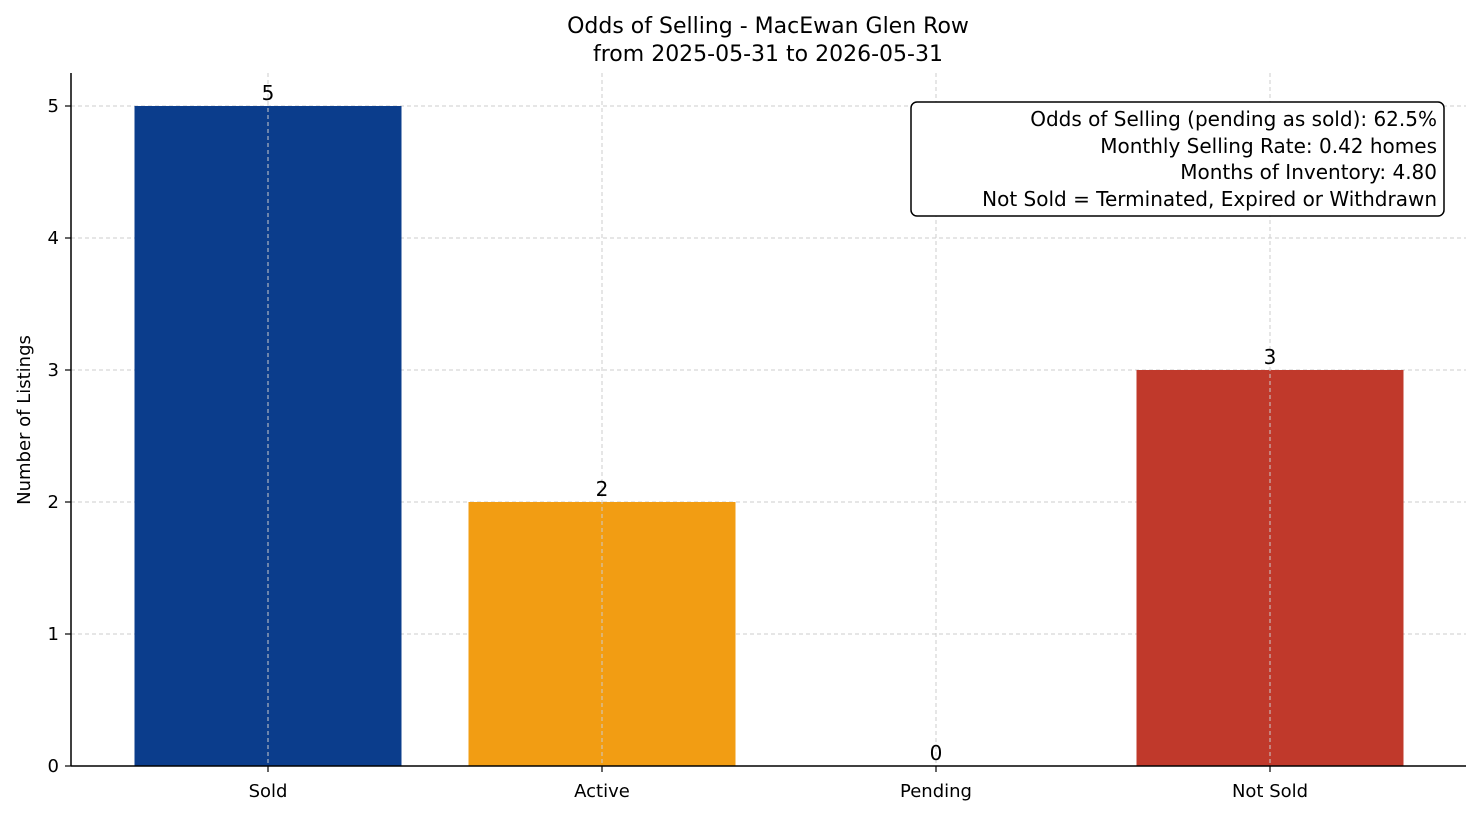 The height and width of the screenshot is (816, 1481). What do you see at coordinates (1308, 172) in the screenshot?
I see `info-line-inventory: Months of Inventory: 4.80` at bounding box center [1308, 172].